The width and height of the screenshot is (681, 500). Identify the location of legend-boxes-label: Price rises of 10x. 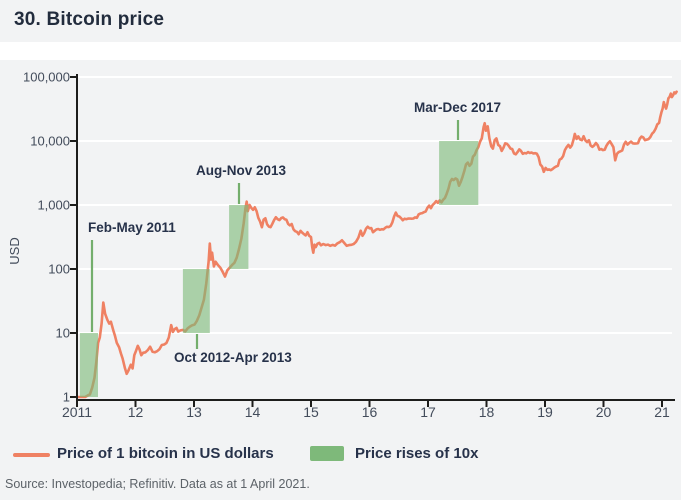
(417, 453).